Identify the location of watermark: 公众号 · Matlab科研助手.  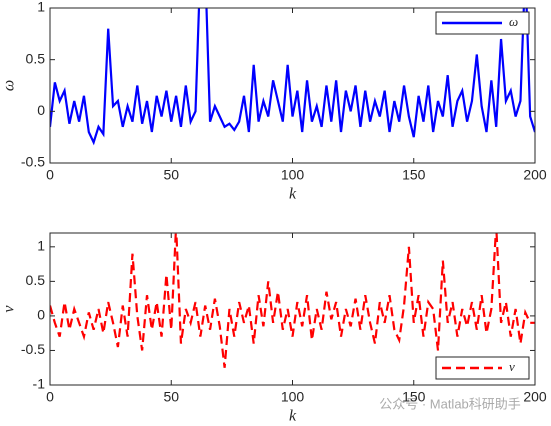
(450, 403).